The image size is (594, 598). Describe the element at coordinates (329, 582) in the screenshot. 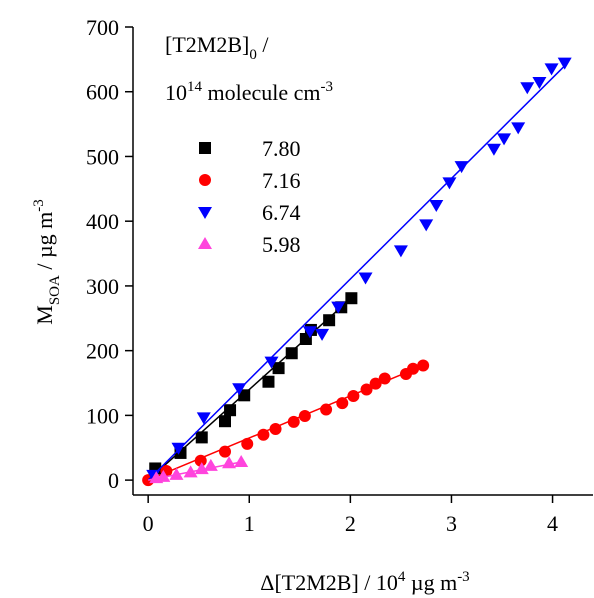

I see `x-axis-title-part: Δ[T2M2B] / 10` at that location.